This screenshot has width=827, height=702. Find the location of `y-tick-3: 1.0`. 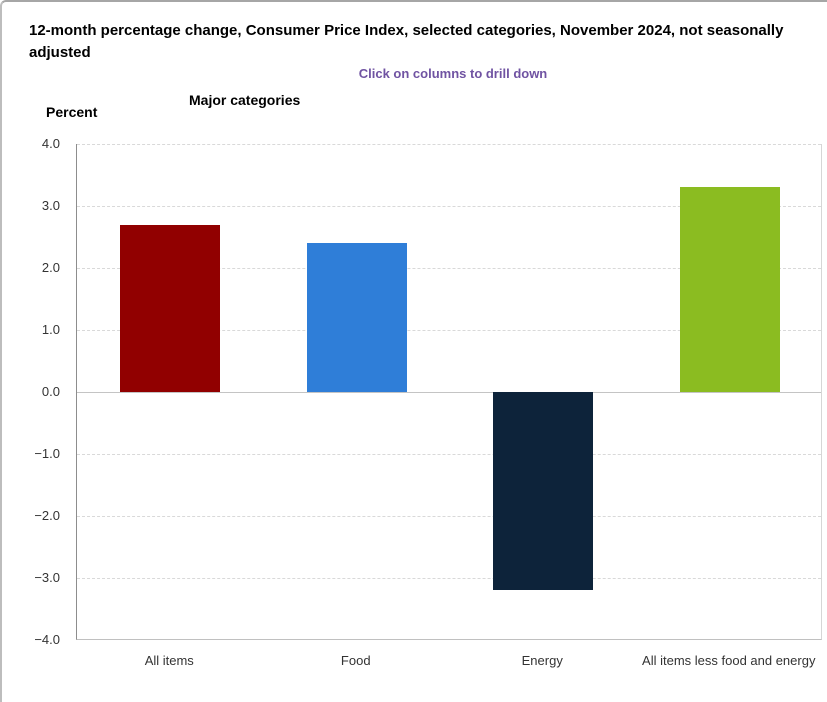

y-tick-3: 1.0 is located at coordinates (50, 329).